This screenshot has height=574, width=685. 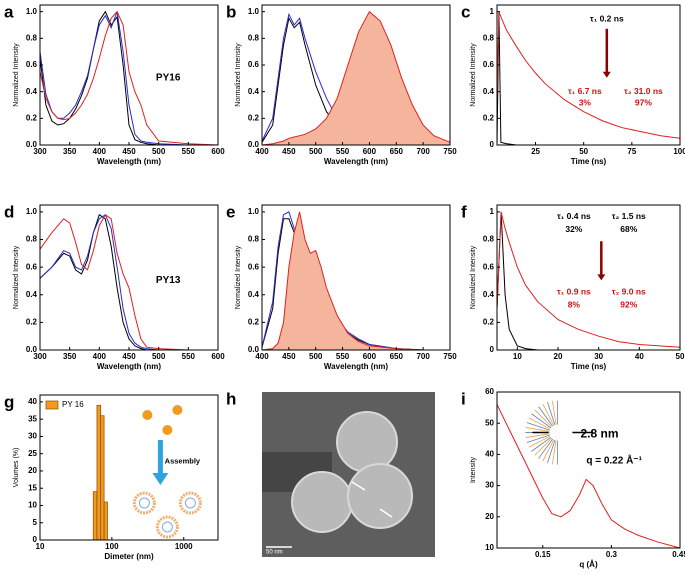 I want to click on x-tick-label: 750, so click(x=450, y=356).